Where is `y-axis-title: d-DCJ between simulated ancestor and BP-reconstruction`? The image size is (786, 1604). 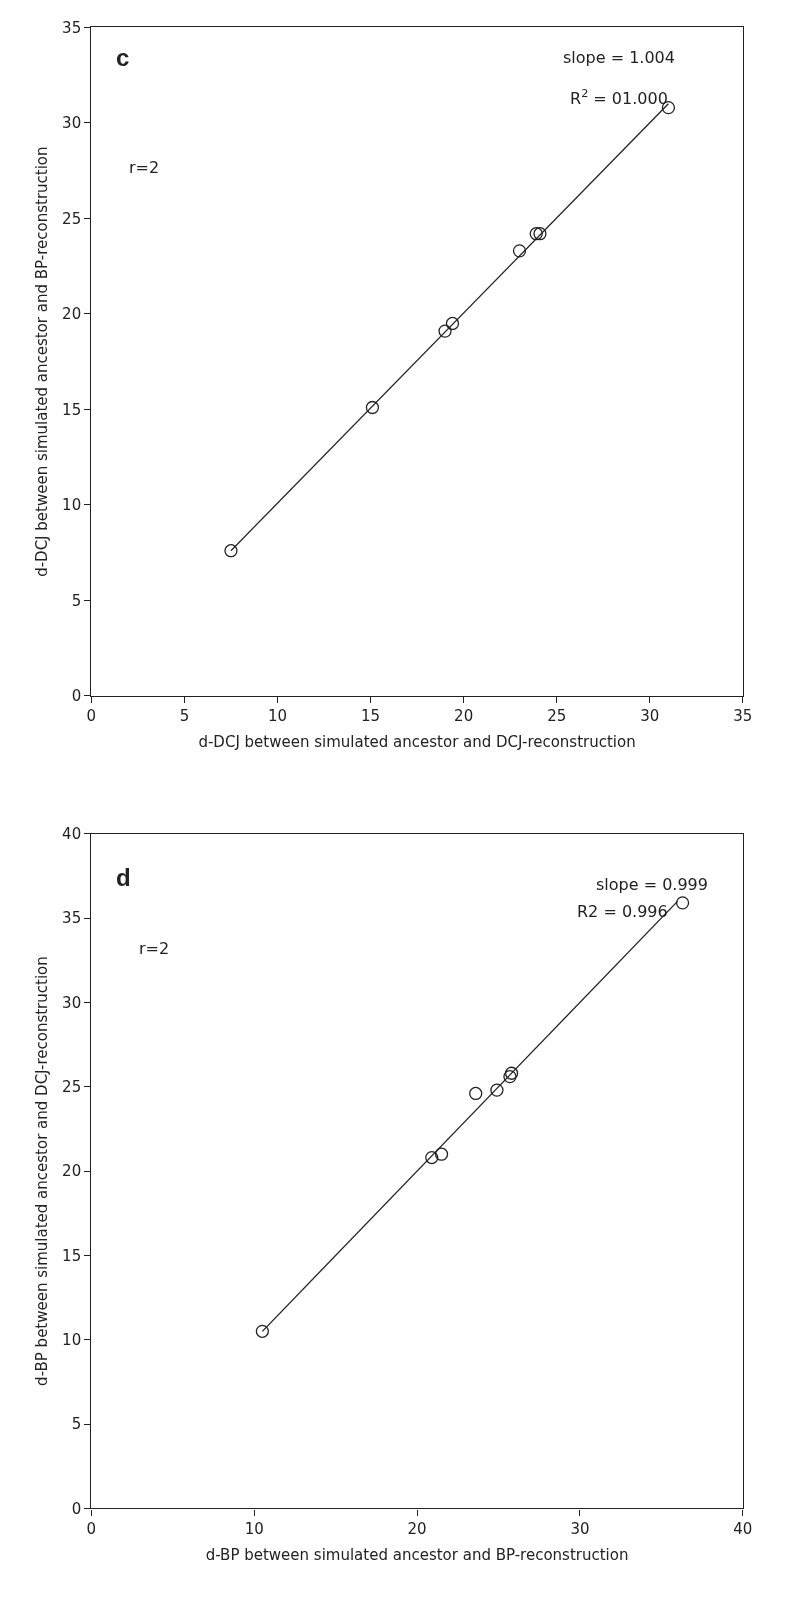
y-axis-title: d-DCJ between simulated ancestor and BP-reconstruction is located at coordinates (42, 361).